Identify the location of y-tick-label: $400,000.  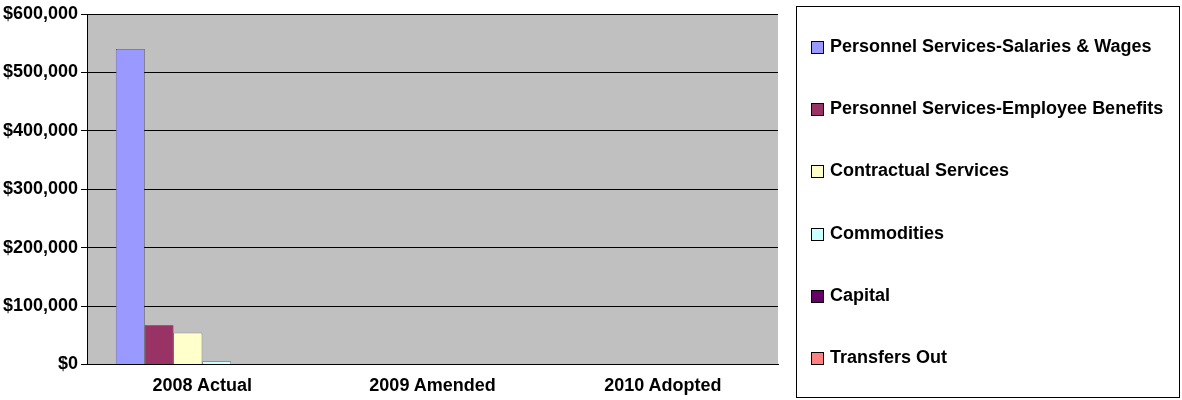
(41, 129).